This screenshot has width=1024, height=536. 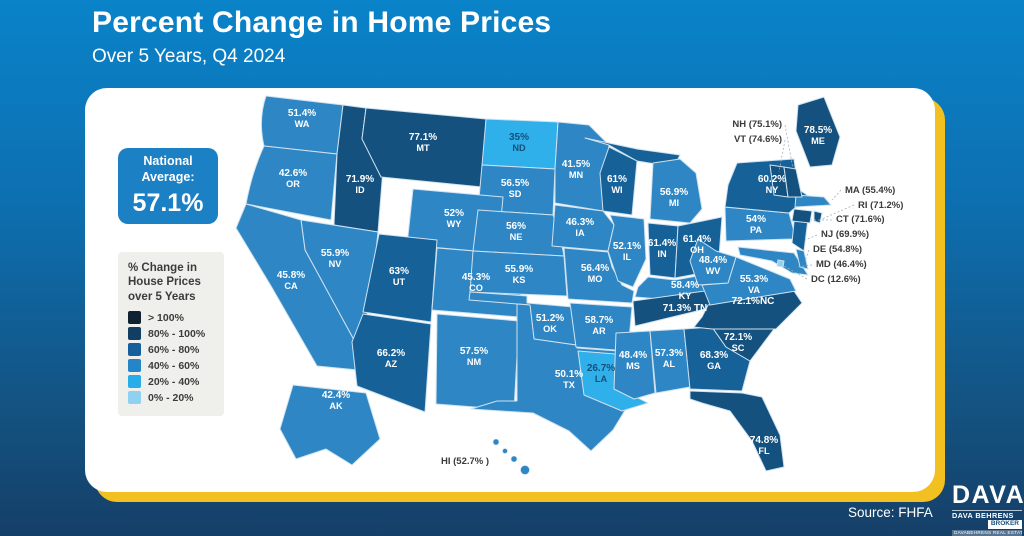 I want to click on legend-label: 0% - 20%, so click(x=171, y=397).